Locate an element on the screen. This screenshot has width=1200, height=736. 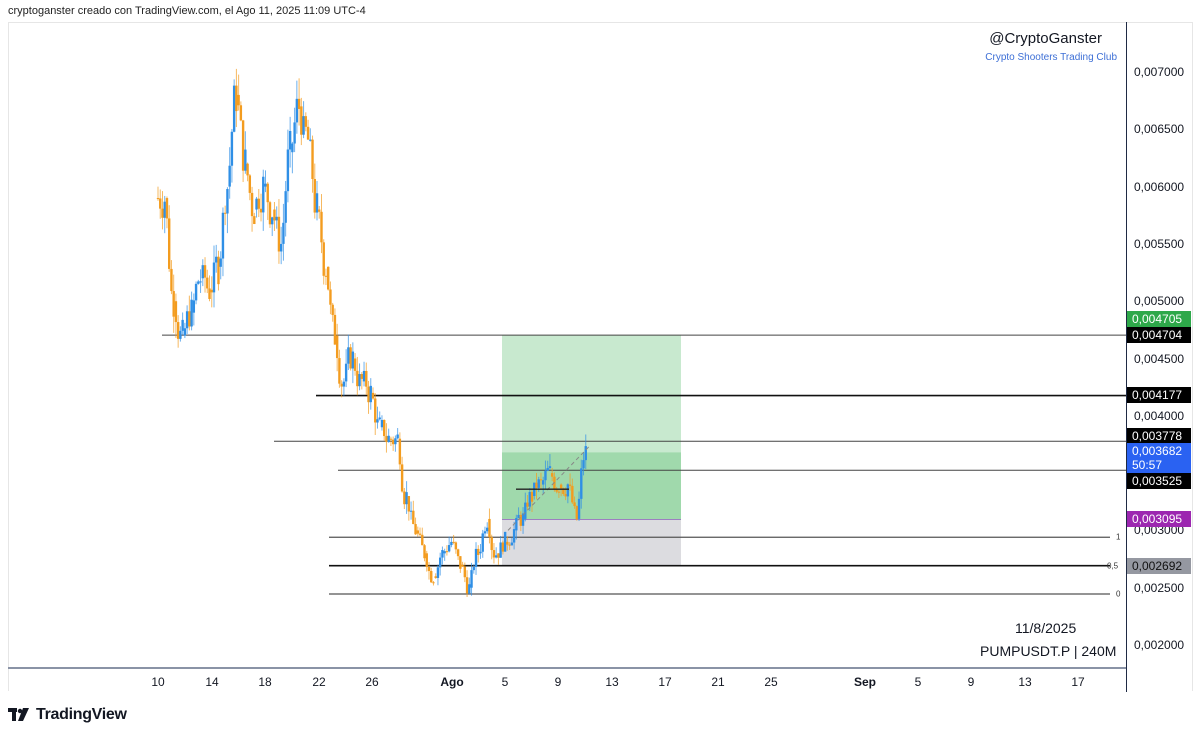
tradingview-logo: TradingView is located at coordinates (67, 715).